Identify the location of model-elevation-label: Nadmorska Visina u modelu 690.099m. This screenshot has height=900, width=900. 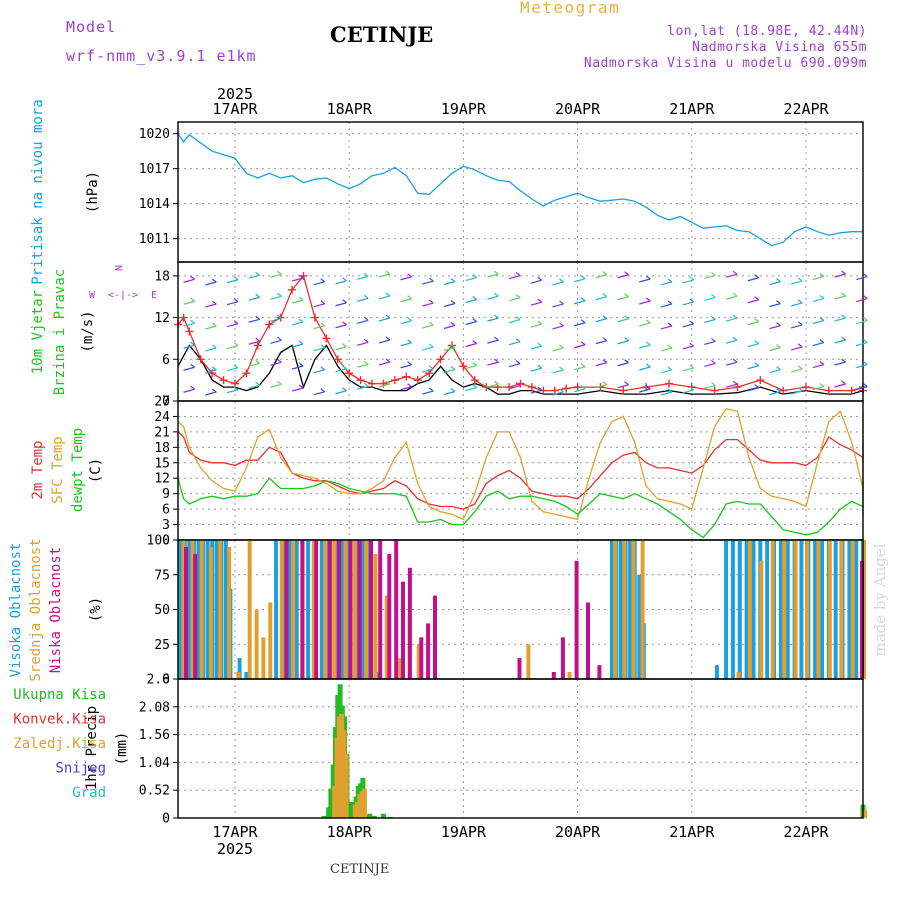
(725, 63).